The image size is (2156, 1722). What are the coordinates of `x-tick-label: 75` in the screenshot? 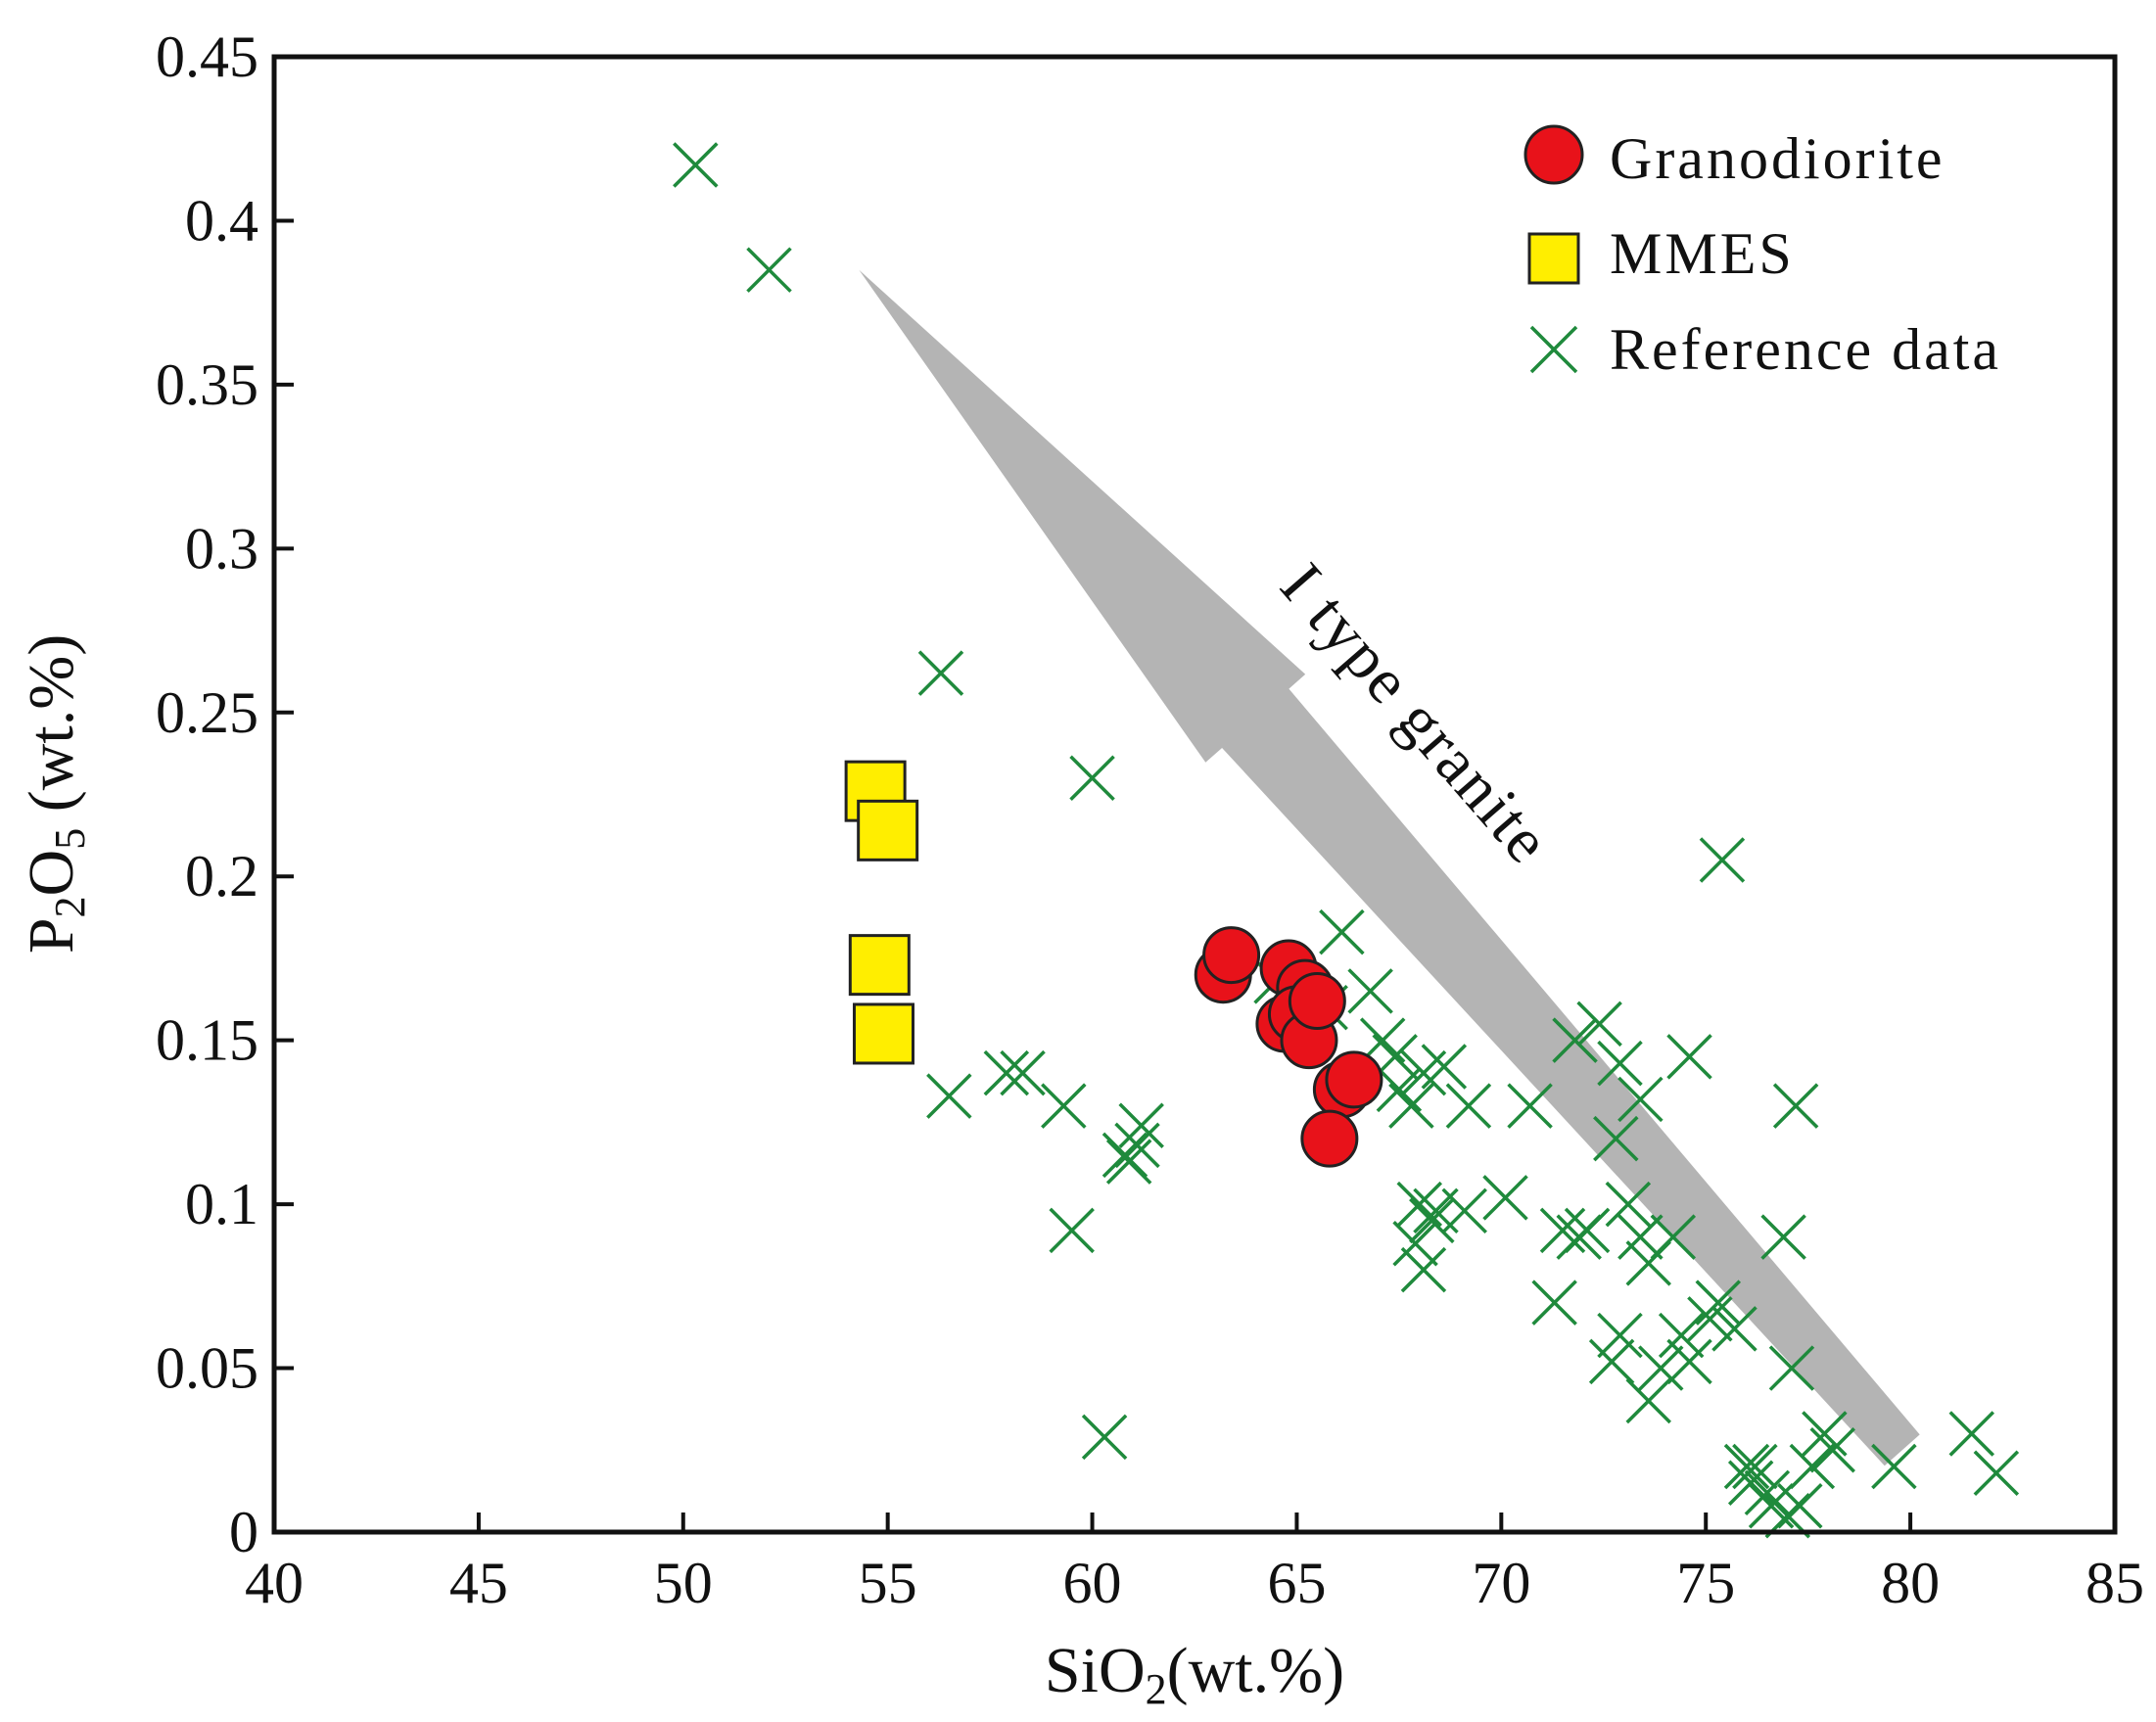 It's located at (1706, 1583).